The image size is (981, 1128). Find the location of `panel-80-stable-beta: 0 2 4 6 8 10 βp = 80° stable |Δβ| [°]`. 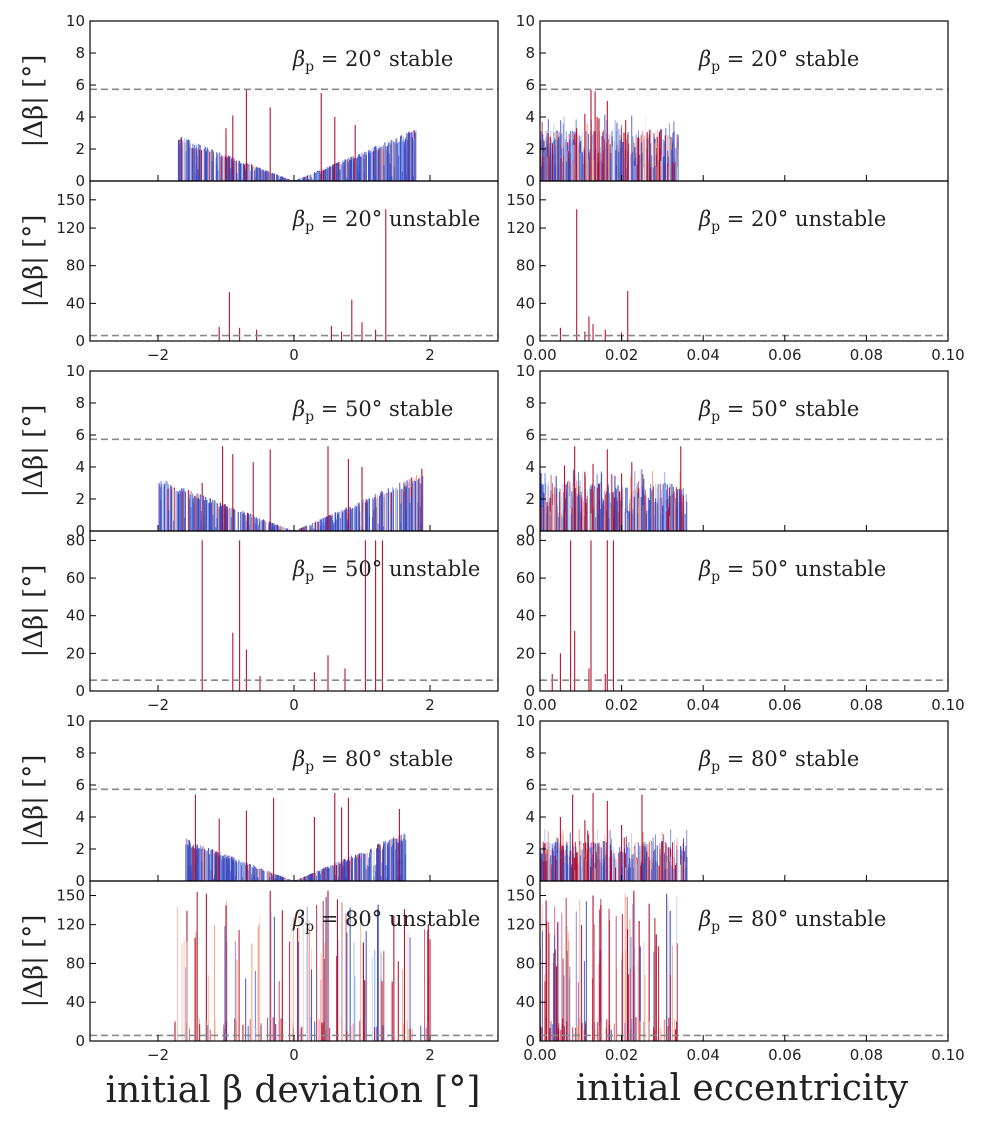

panel-80-stable-beta: 0 2 4 6 8 10 βp = 80° stable |Δβ| [°] is located at coordinates (259, 801).